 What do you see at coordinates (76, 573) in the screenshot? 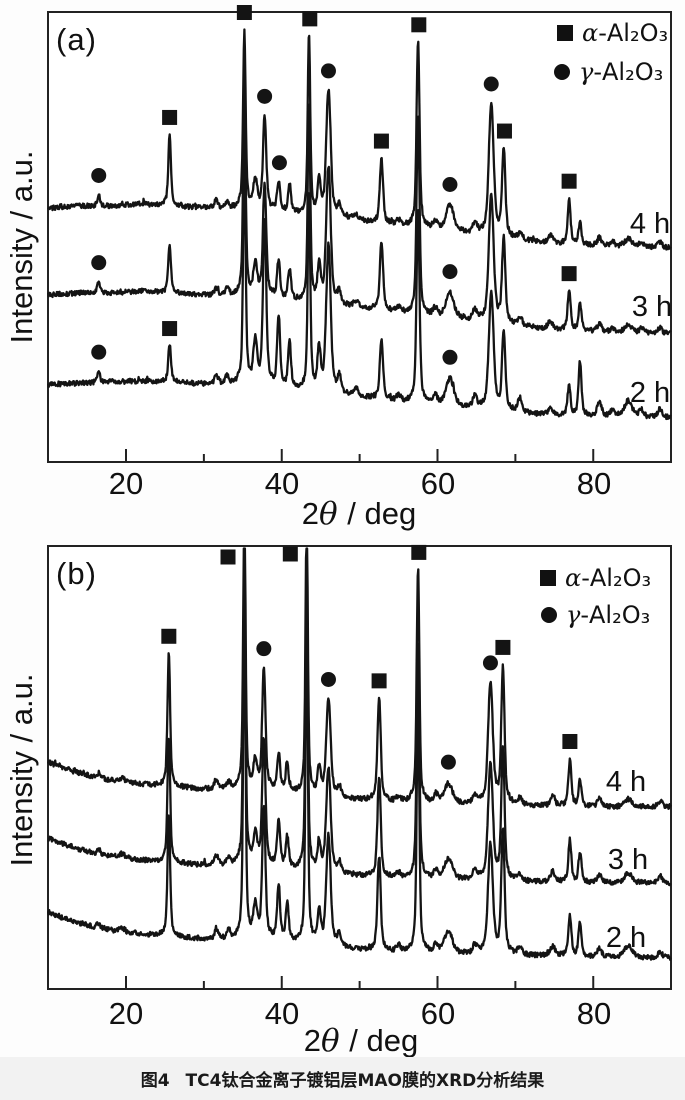
I see `panel-b-label: (b)` at bounding box center [76, 573].